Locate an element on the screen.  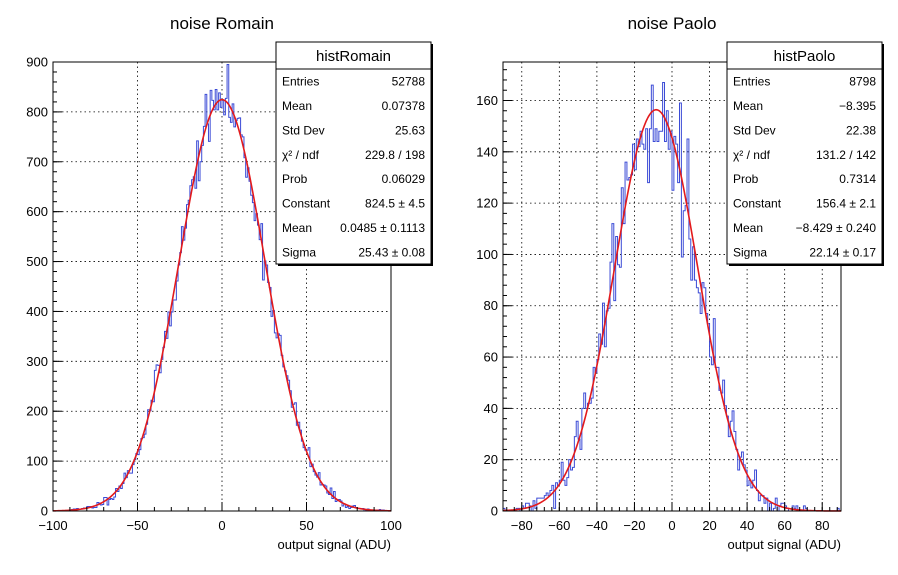
stats-row-value: 0.0485 ± 0.1113 is located at coordinates (382, 228).